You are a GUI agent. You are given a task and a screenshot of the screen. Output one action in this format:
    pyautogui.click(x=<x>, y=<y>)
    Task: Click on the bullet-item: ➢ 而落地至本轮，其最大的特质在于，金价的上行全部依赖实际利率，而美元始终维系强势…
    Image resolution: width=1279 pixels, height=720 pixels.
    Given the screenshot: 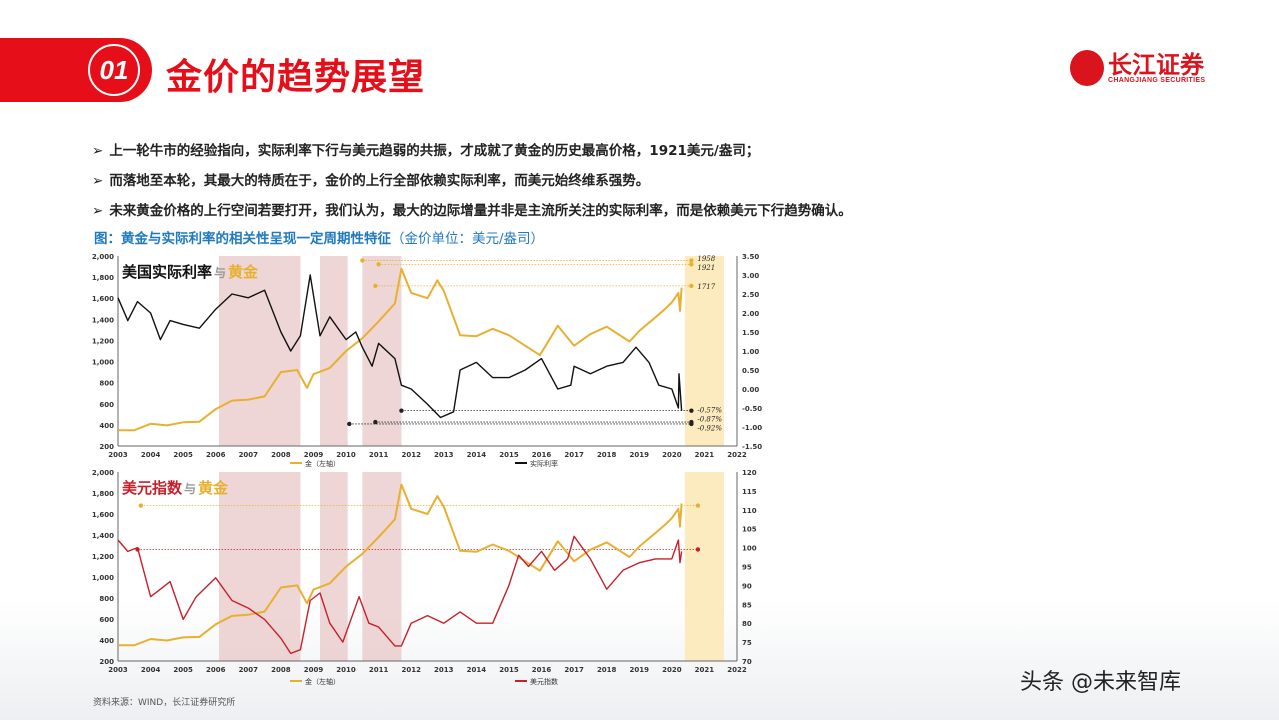 What is the action you would take?
    pyautogui.click(x=371, y=181)
    